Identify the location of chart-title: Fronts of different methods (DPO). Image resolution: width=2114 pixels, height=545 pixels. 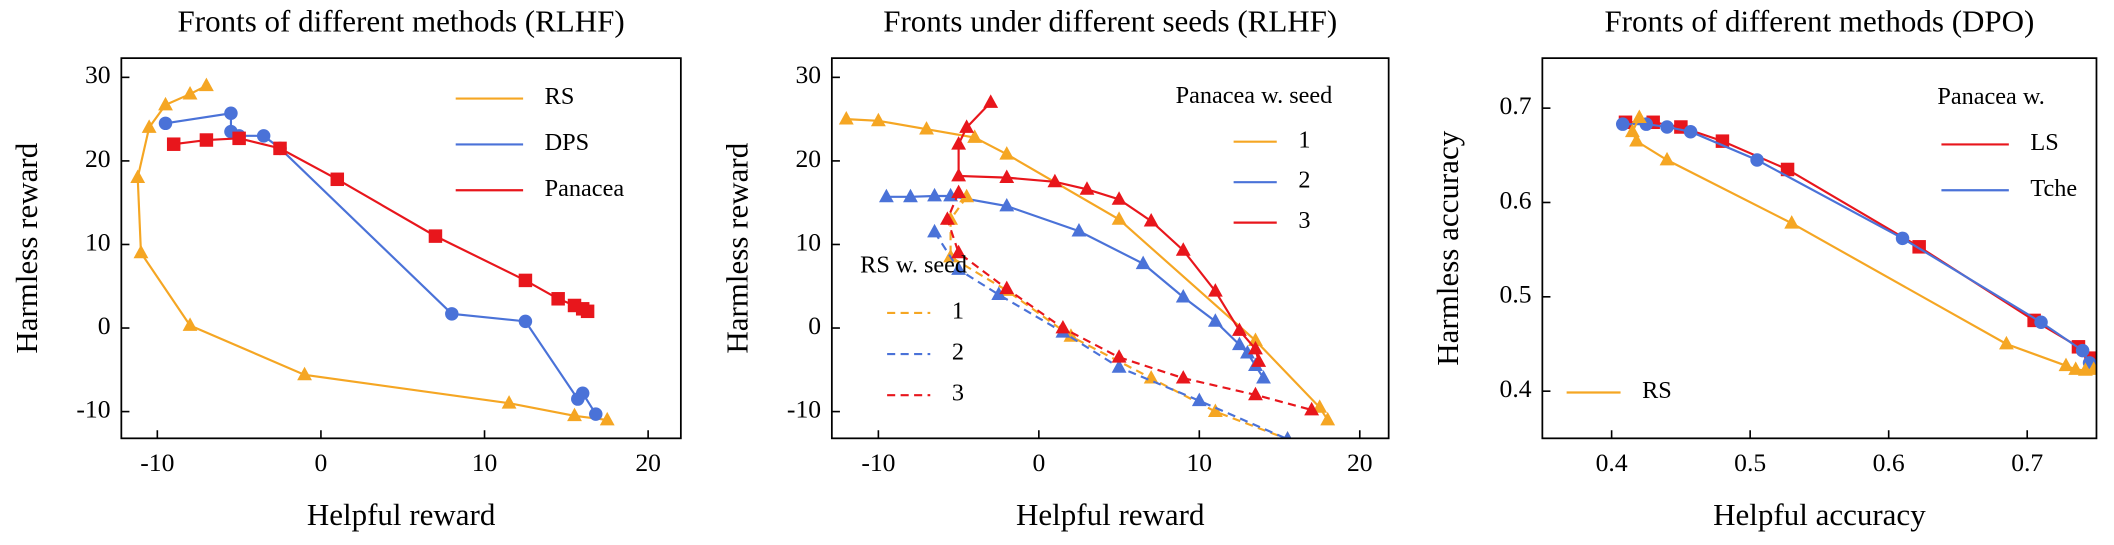
(1819, 21).